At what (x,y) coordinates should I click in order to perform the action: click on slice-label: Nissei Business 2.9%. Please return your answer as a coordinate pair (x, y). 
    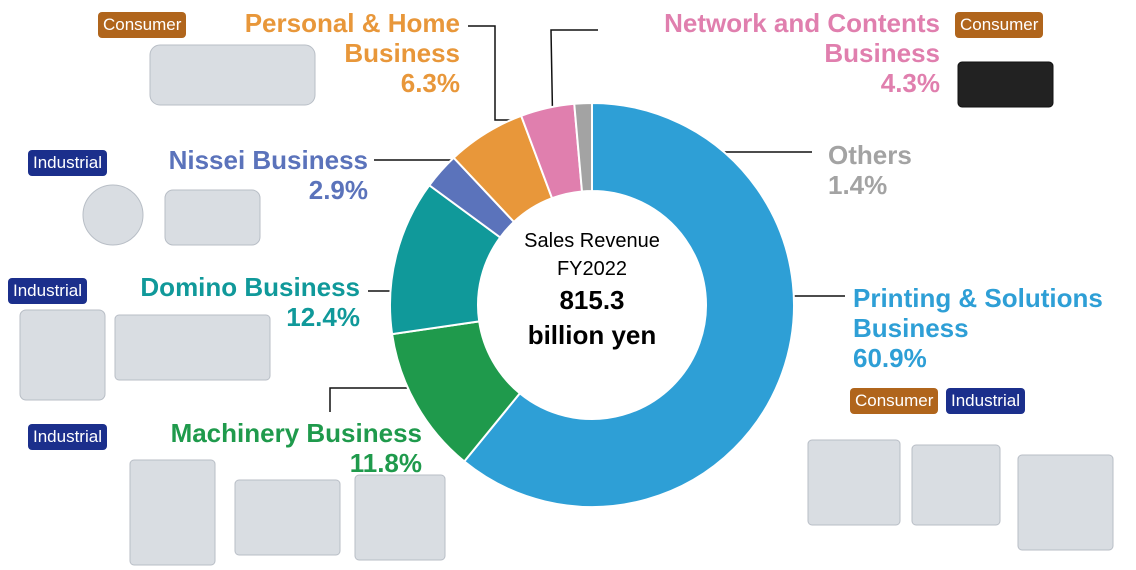
    Looking at the image, I should click on (218, 175).